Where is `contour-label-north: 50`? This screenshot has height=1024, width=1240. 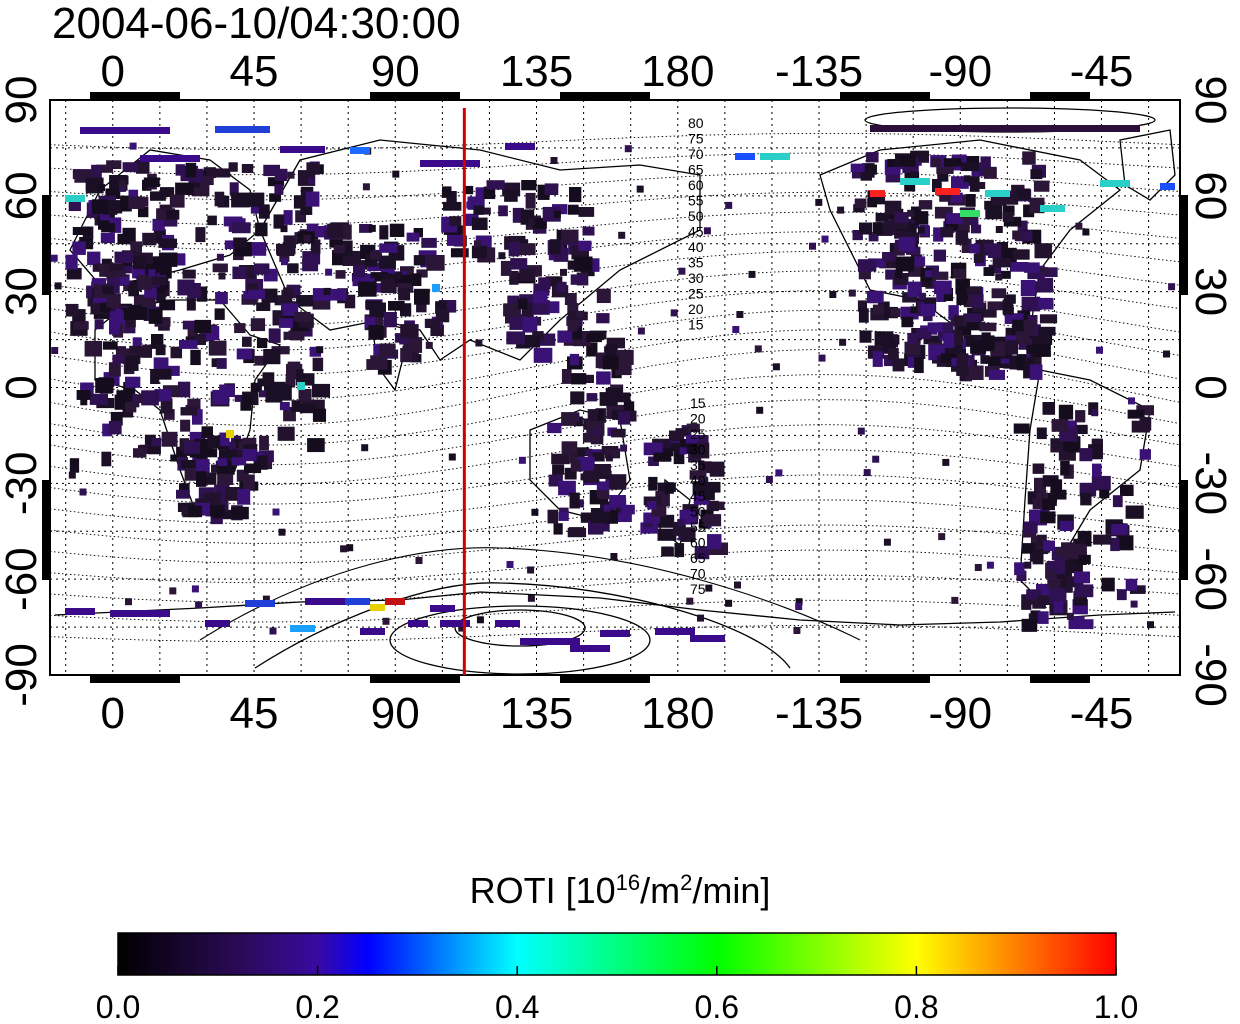 contour-label-north: 50 is located at coordinates (696, 216).